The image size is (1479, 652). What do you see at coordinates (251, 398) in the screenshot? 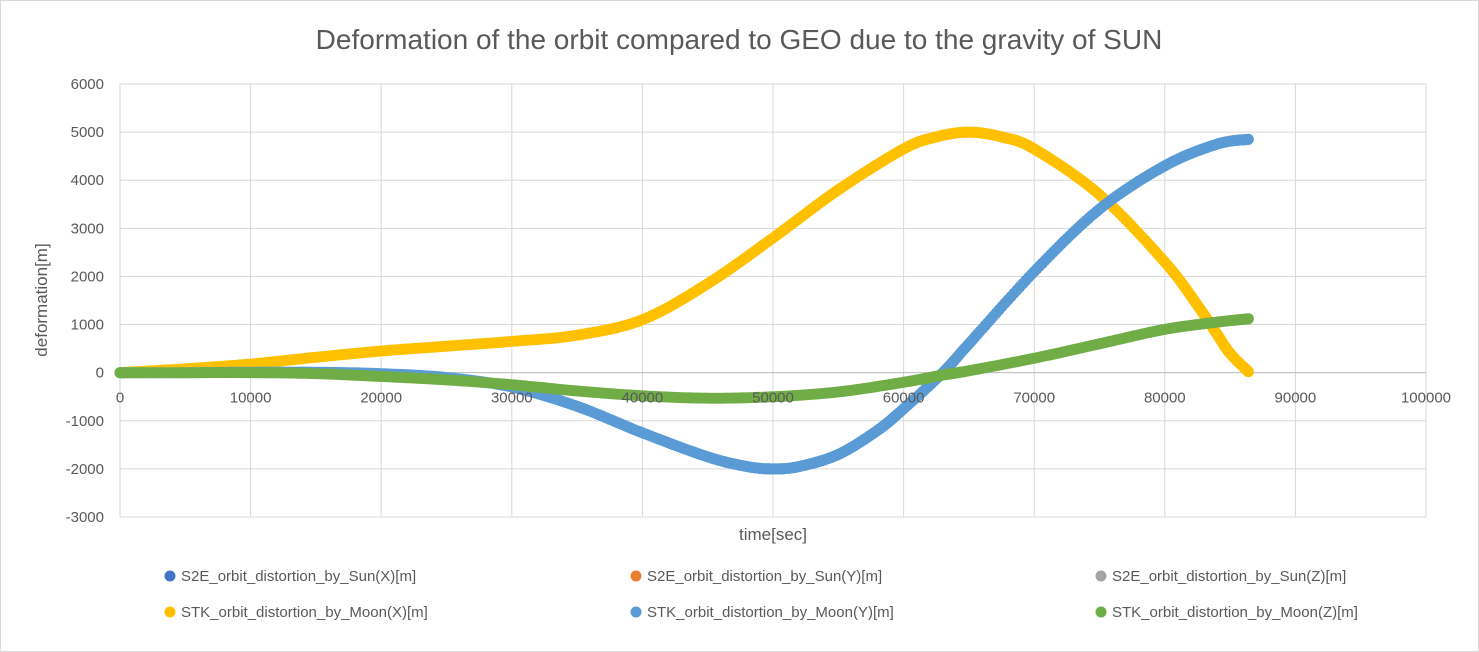
I see `x-tick-label: 10000` at bounding box center [251, 398].